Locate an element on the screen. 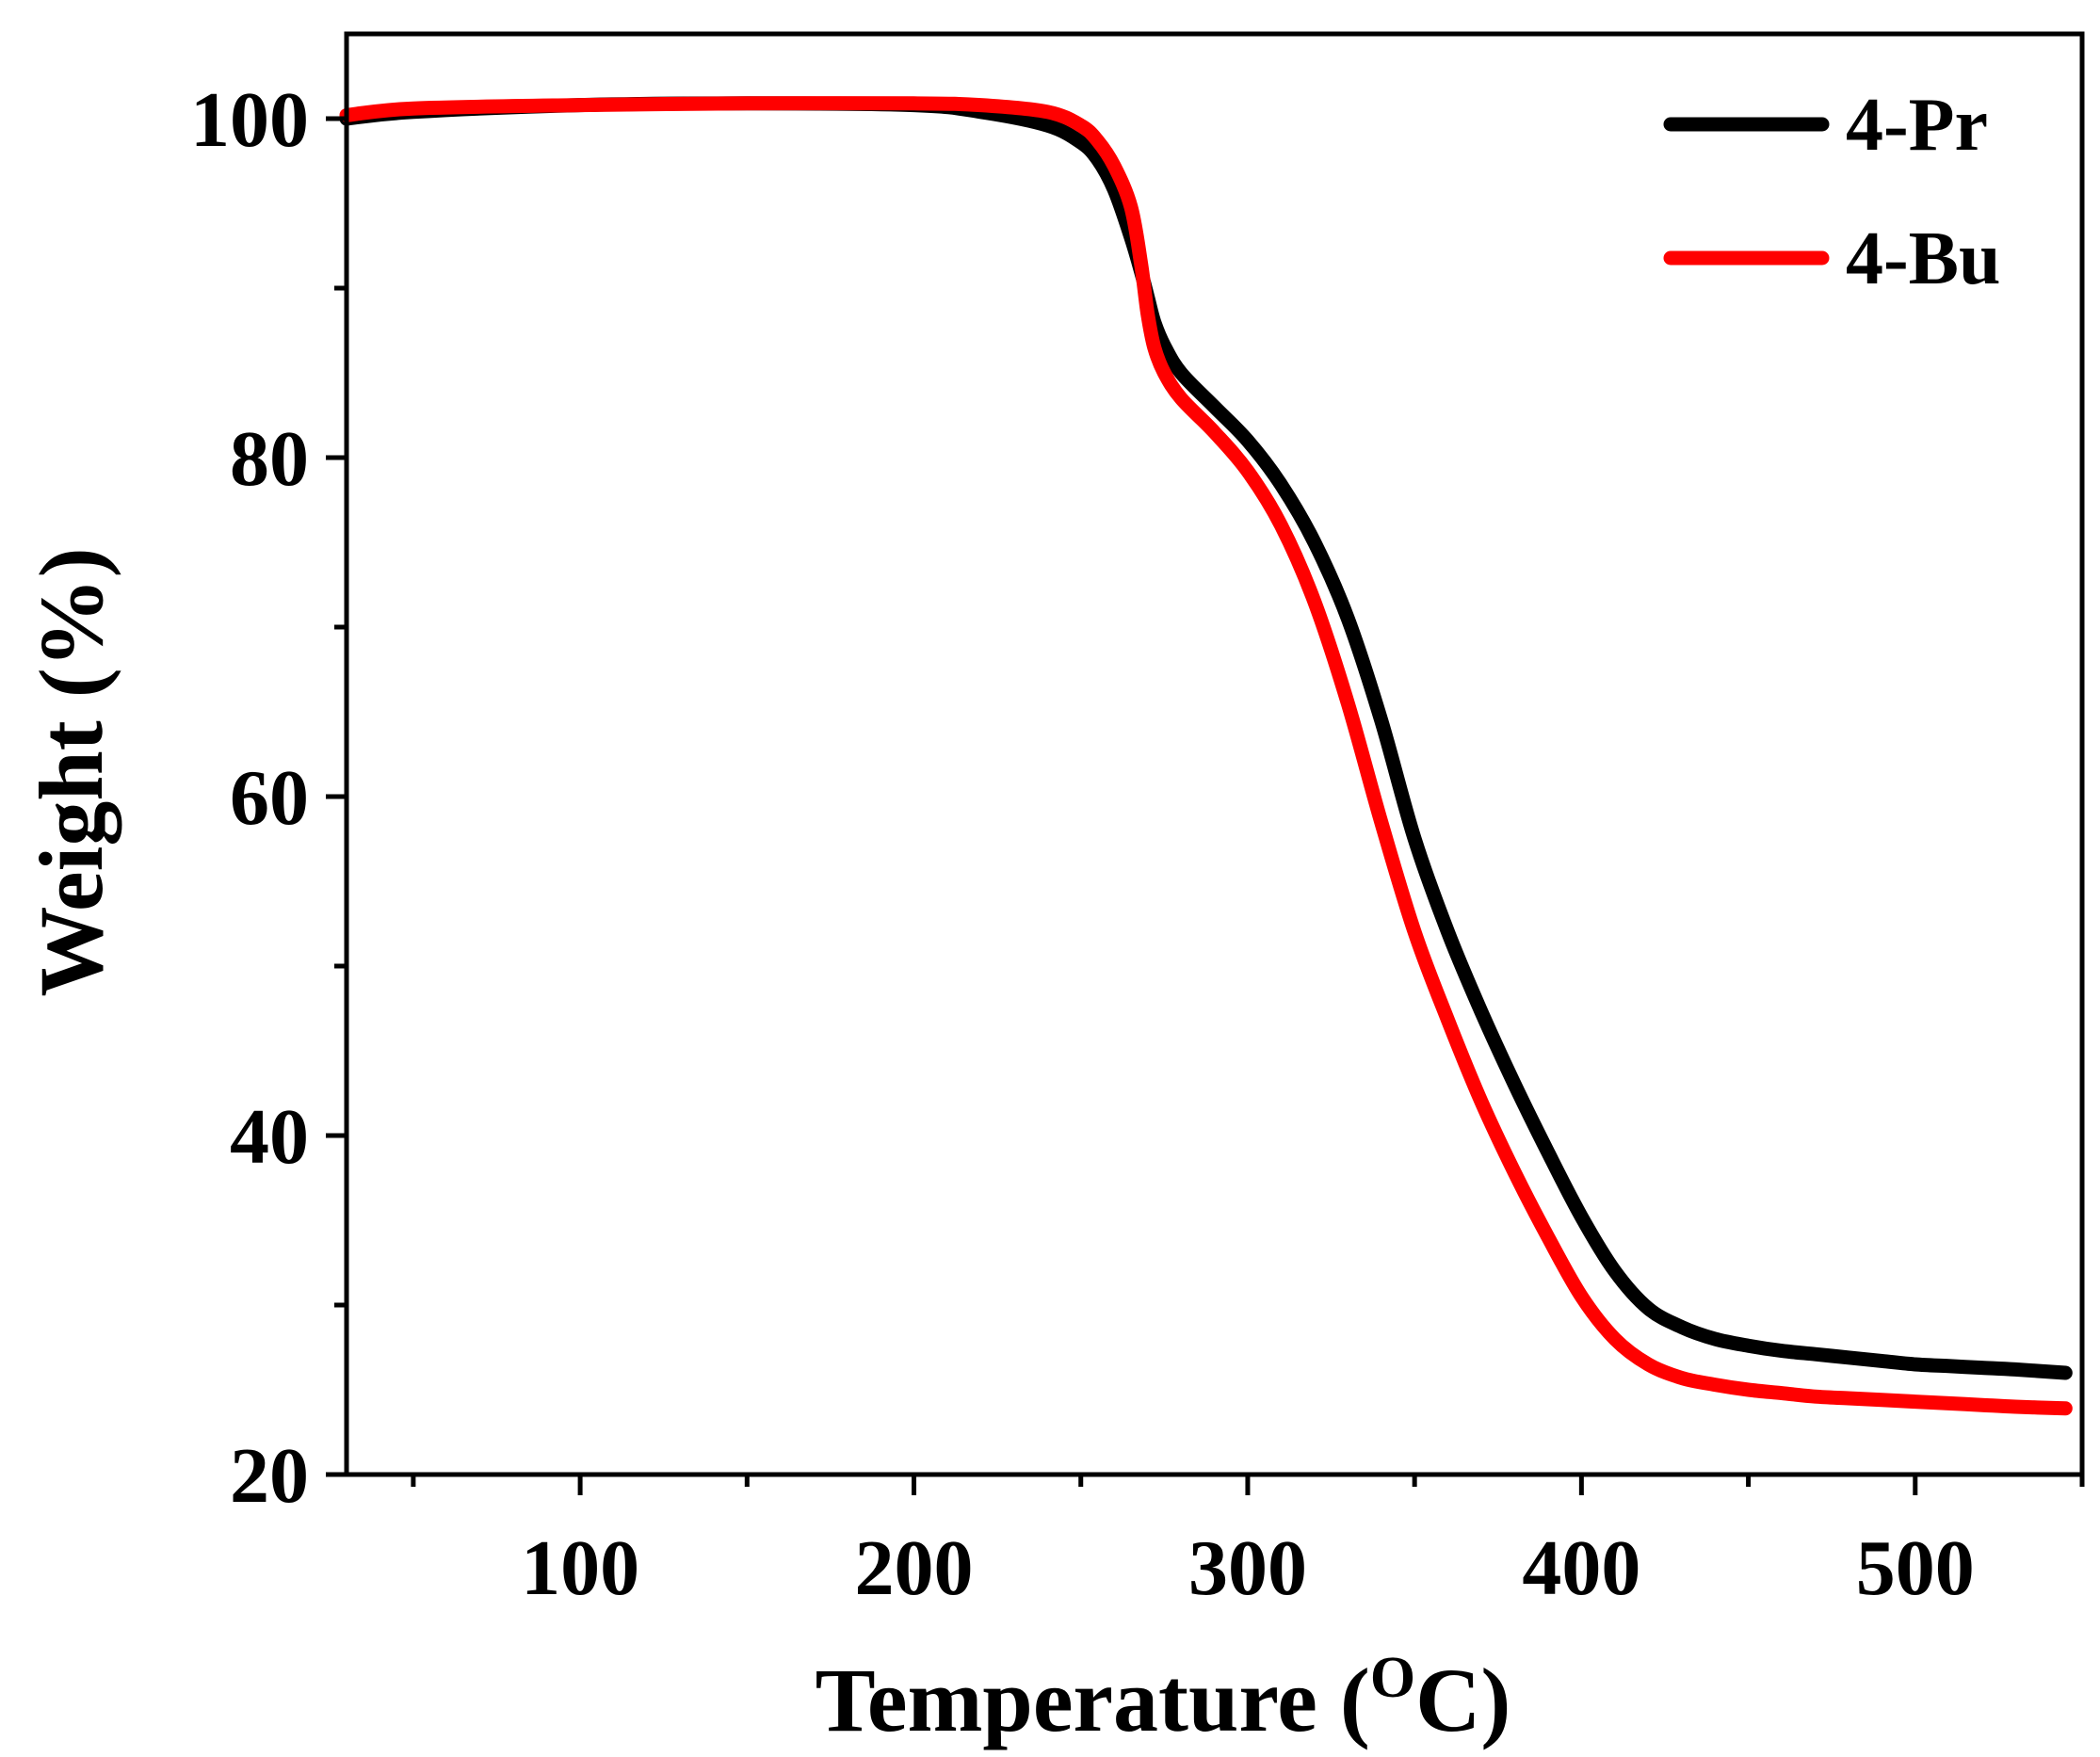 The image size is (2100, 1757). y-axis: 20 40 60 80 100 is located at coordinates (268, 798).